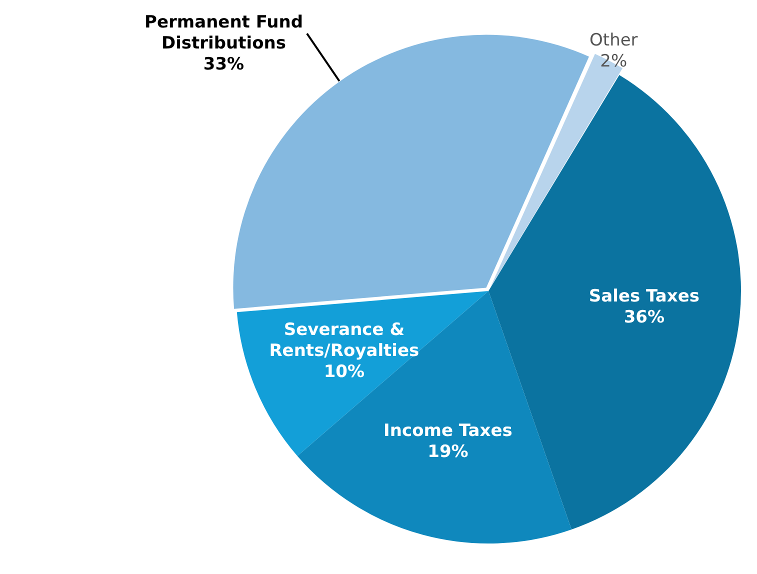 This screenshot has height=574, width=757. I want to click on slice-label: Sales Taxes, so click(644, 296).